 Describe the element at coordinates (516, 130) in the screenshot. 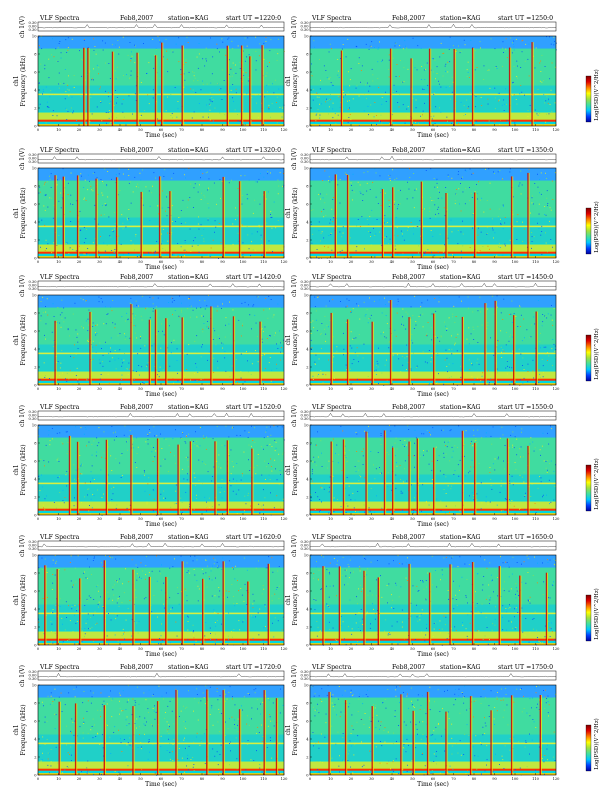

I see `x-tick-label: 100` at that location.